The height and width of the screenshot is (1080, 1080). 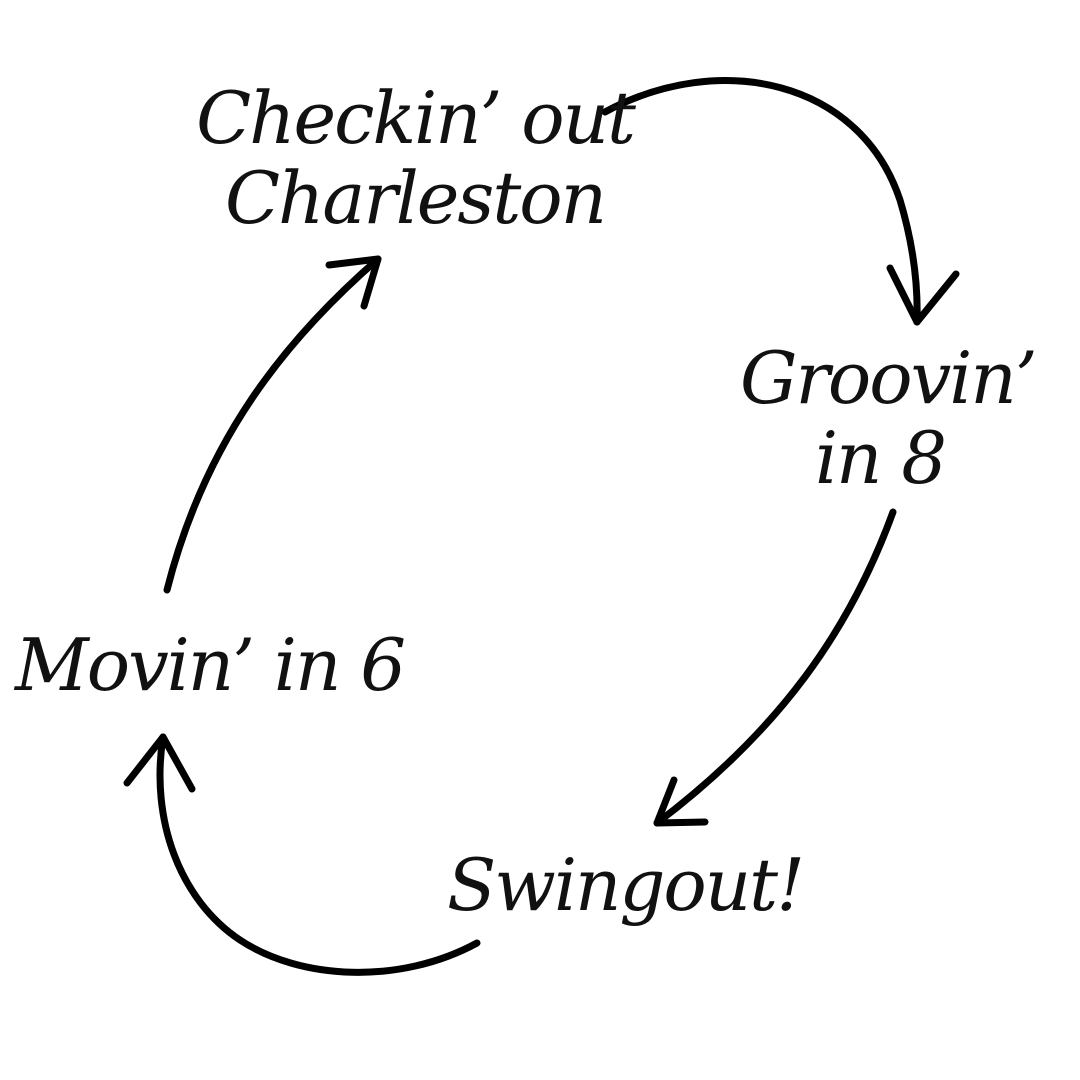 What do you see at coordinates (416, 118) in the screenshot?
I see `node-top-line-1: Checkin’ out` at bounding box center [416, 118].